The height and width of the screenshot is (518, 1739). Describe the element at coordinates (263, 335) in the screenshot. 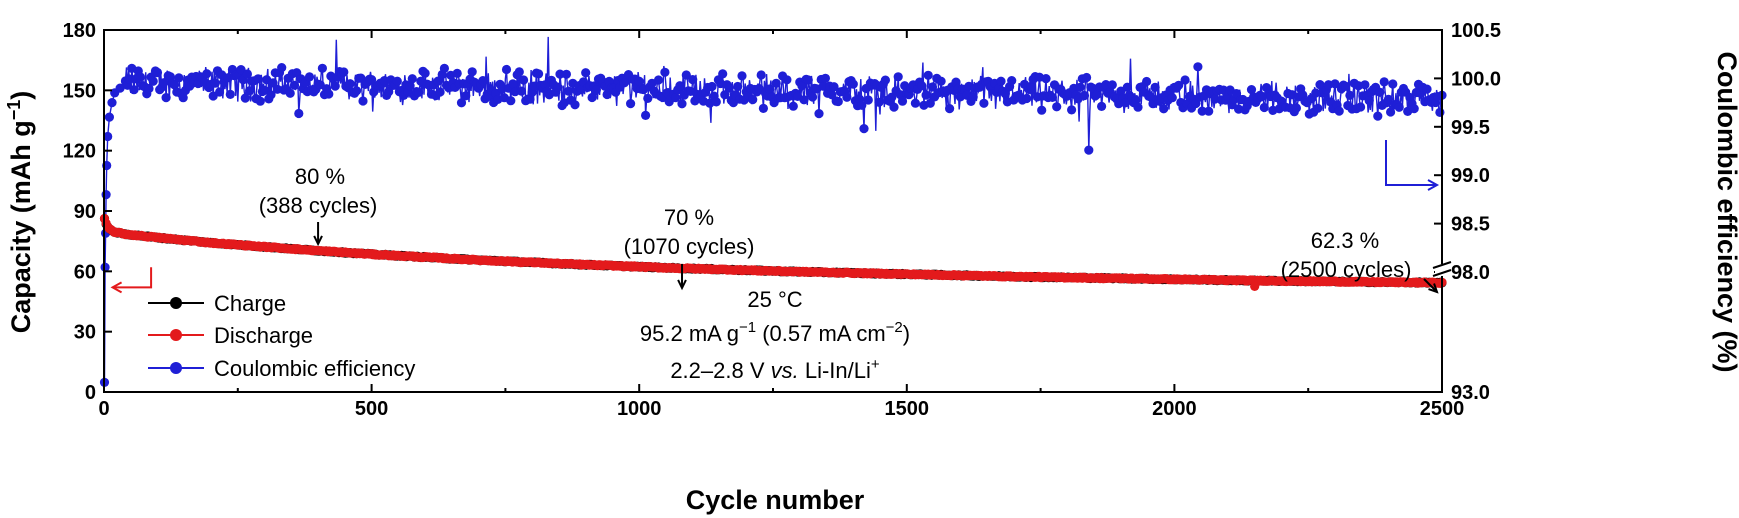

I see `legend-discharge-label: Discharge` at that location.